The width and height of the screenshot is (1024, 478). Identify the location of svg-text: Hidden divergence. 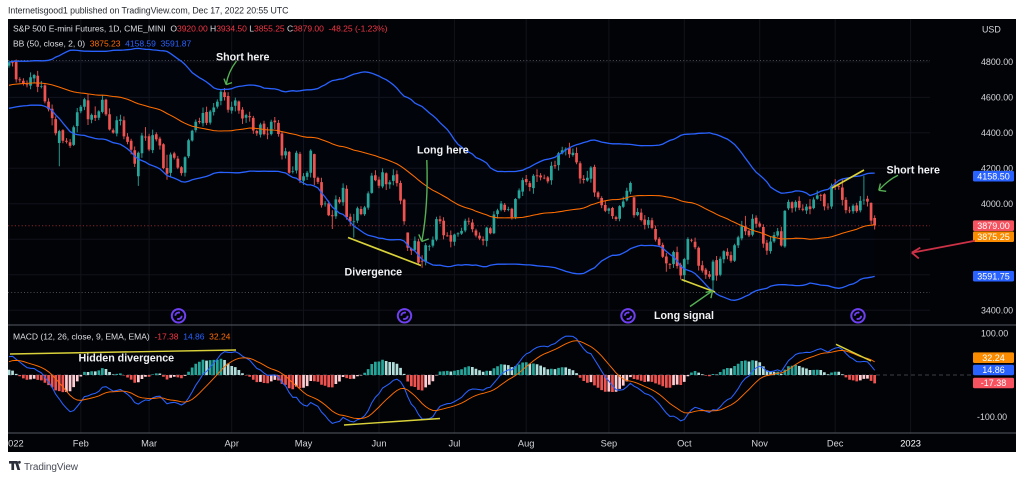
(127, 359).